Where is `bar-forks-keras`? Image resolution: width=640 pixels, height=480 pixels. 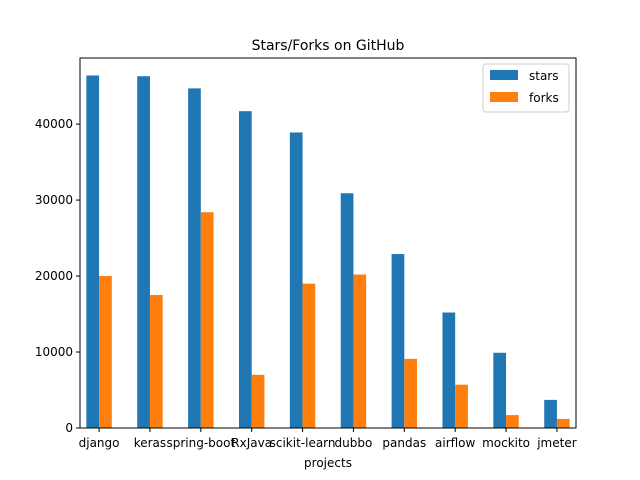
bar-forks-keras is located at coordinates (156, 361).